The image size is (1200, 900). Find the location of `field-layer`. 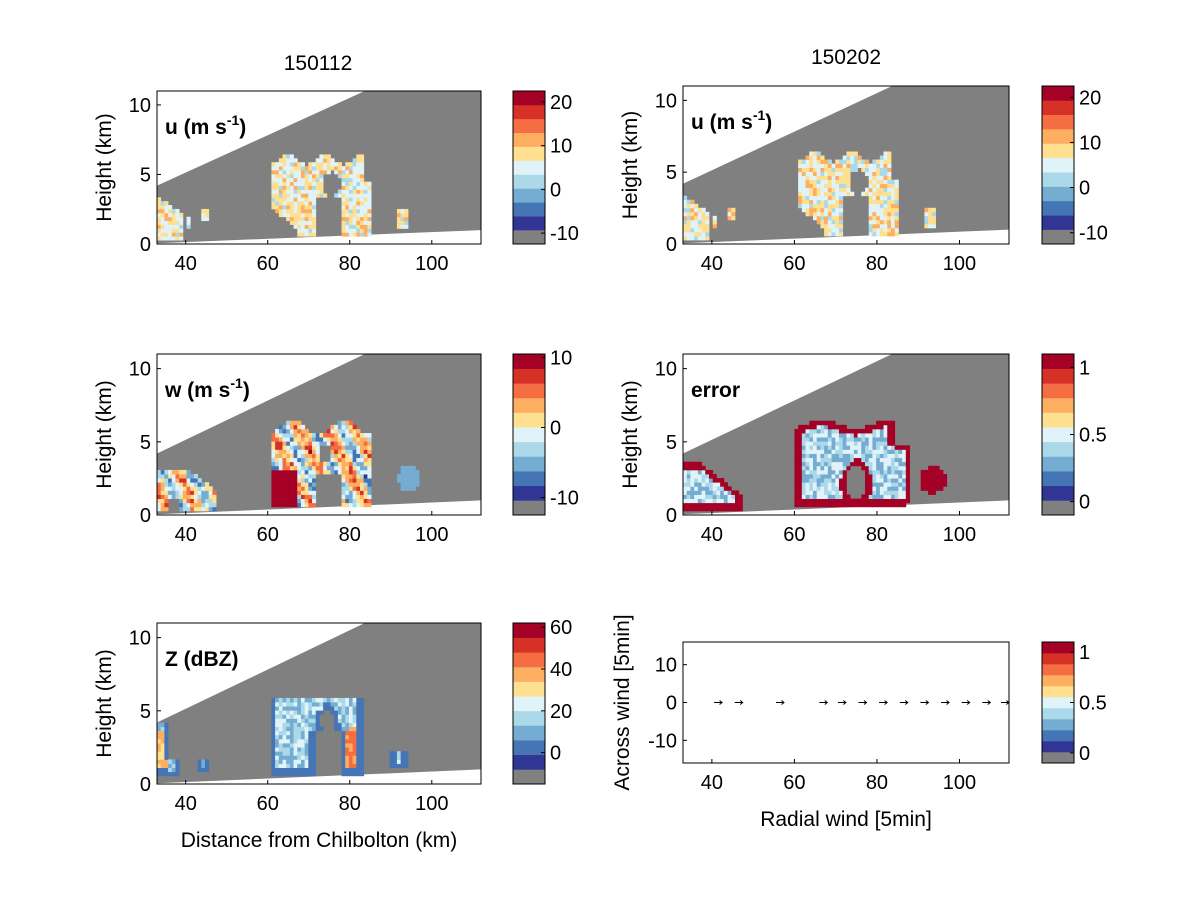

field-layer is located at coordinates (319, 167).